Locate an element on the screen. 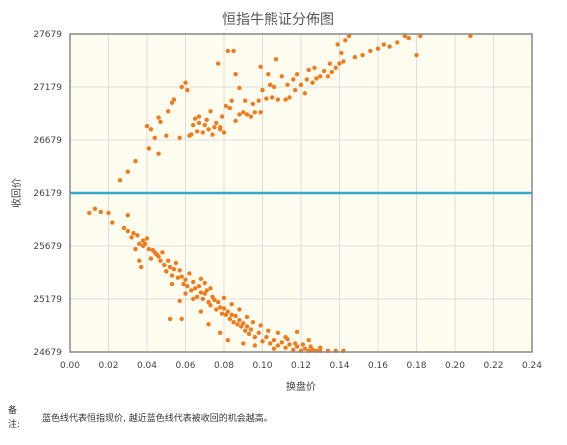 This screenshot has height=445, width=567. x-tick-label: 0.20 is located at coordinates (455, 366).